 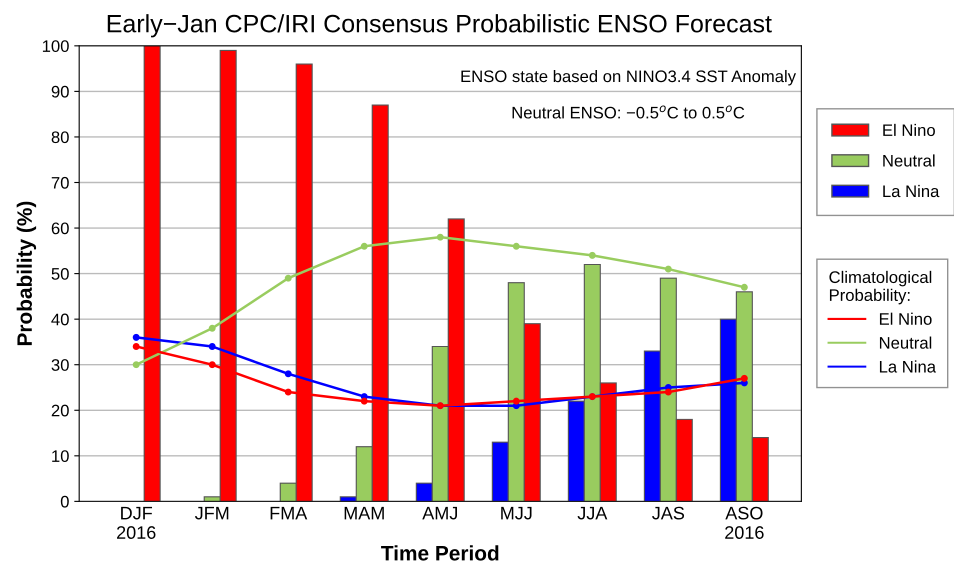 I want to click on annotation: Neutral ENSO: −0.5$^{o}$C to 0.5$^{o}$C, so click(x=628, y=112).